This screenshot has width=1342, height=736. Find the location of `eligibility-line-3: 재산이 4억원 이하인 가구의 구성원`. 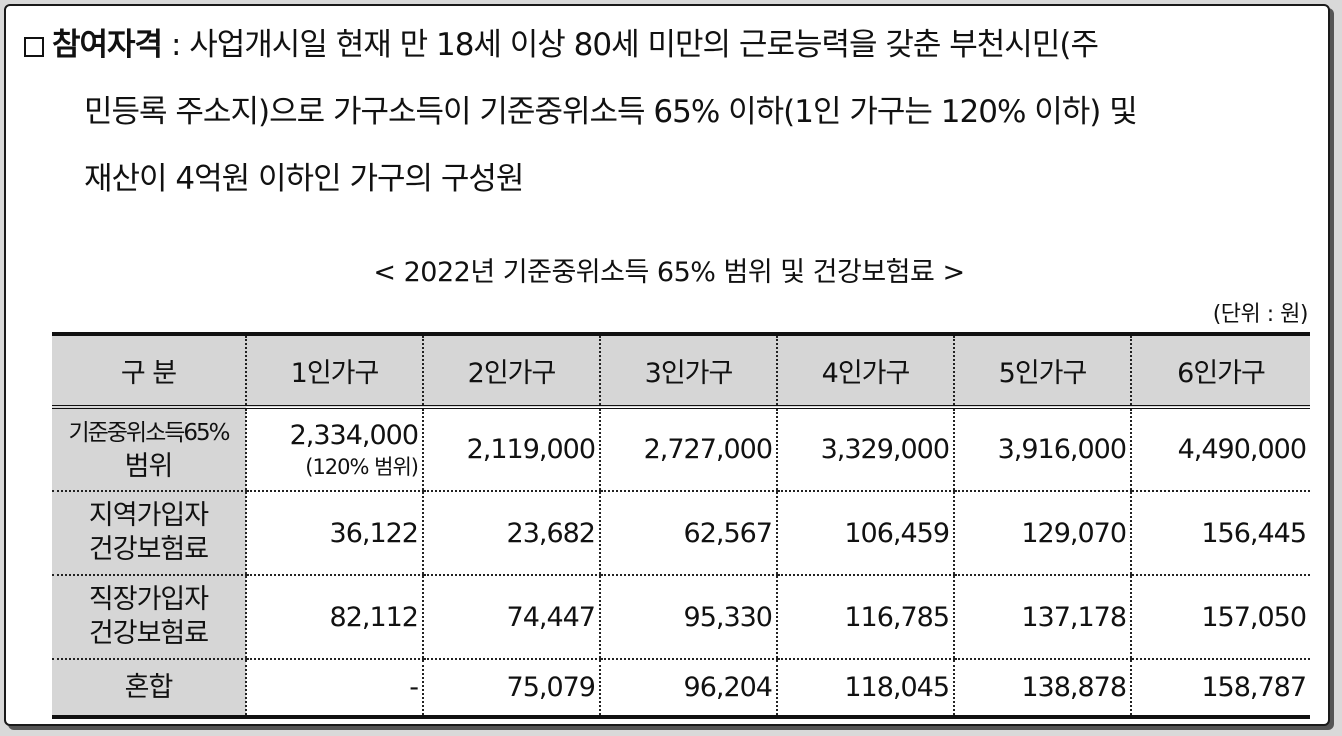

eligibility-line-3: 재산이 4억원 이하인 가구의 구성원 is located at coordinates (304, 179).